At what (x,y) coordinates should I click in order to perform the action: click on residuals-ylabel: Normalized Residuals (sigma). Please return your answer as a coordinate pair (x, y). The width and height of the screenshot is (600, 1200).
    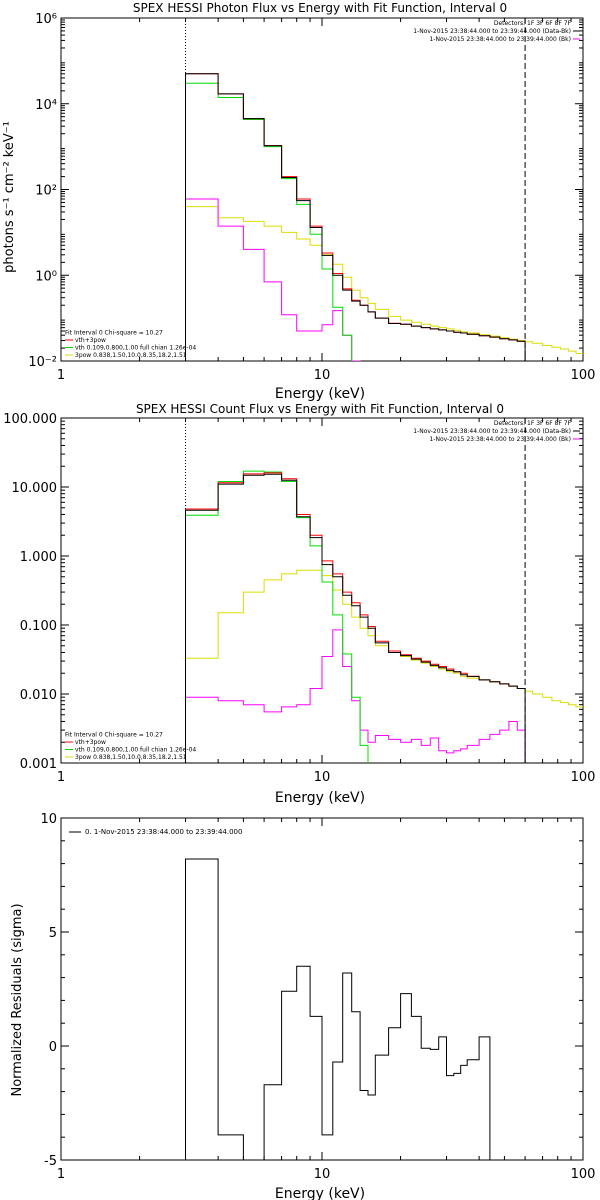
    Looking at the image, I should click on (17, 999).